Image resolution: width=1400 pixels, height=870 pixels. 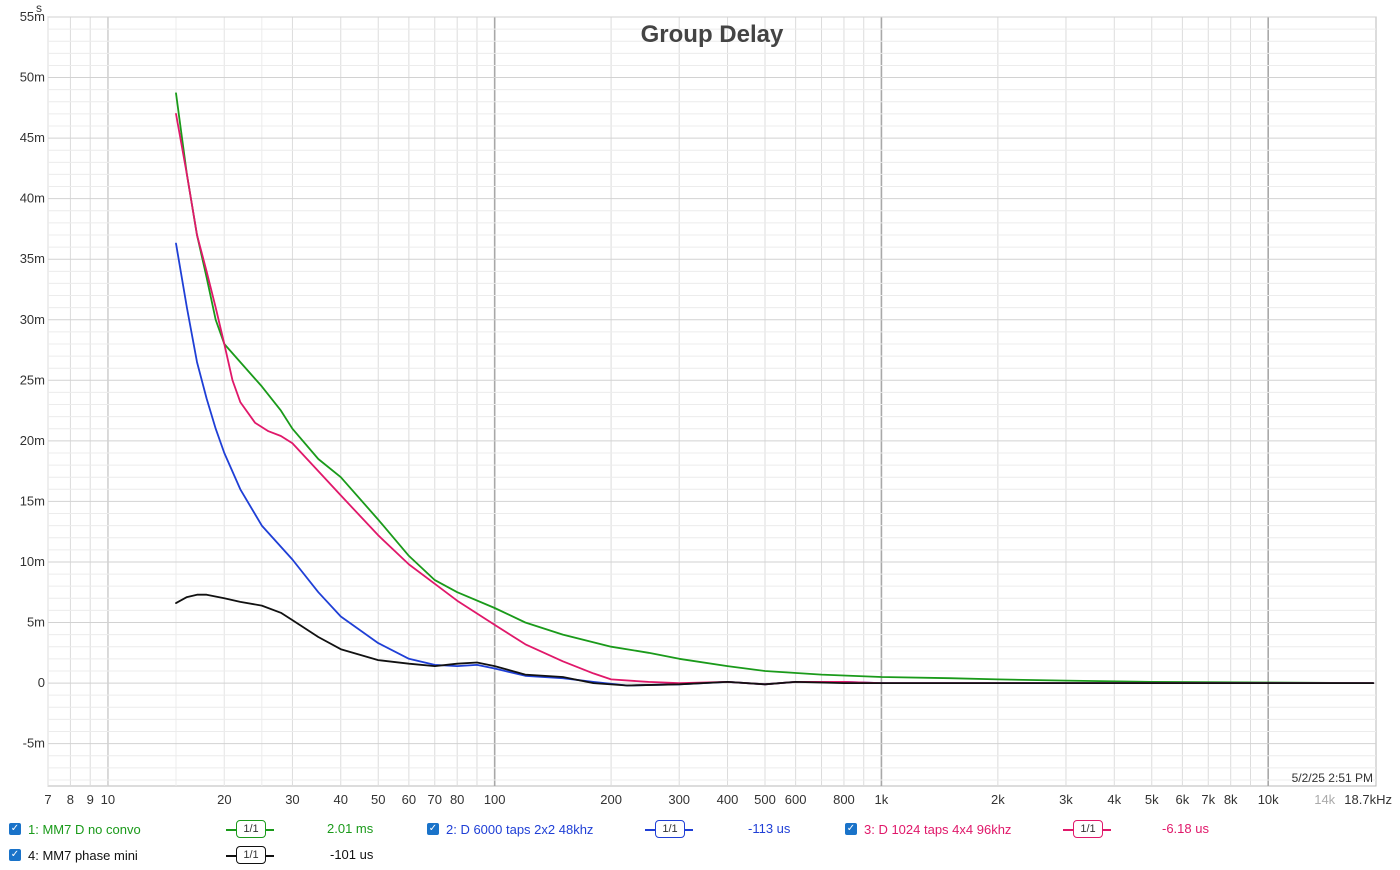 What do you see at coordinates (292, 799) in the screenshot?
I see `x-tick-label: 30` at bounding box center [292, 799].